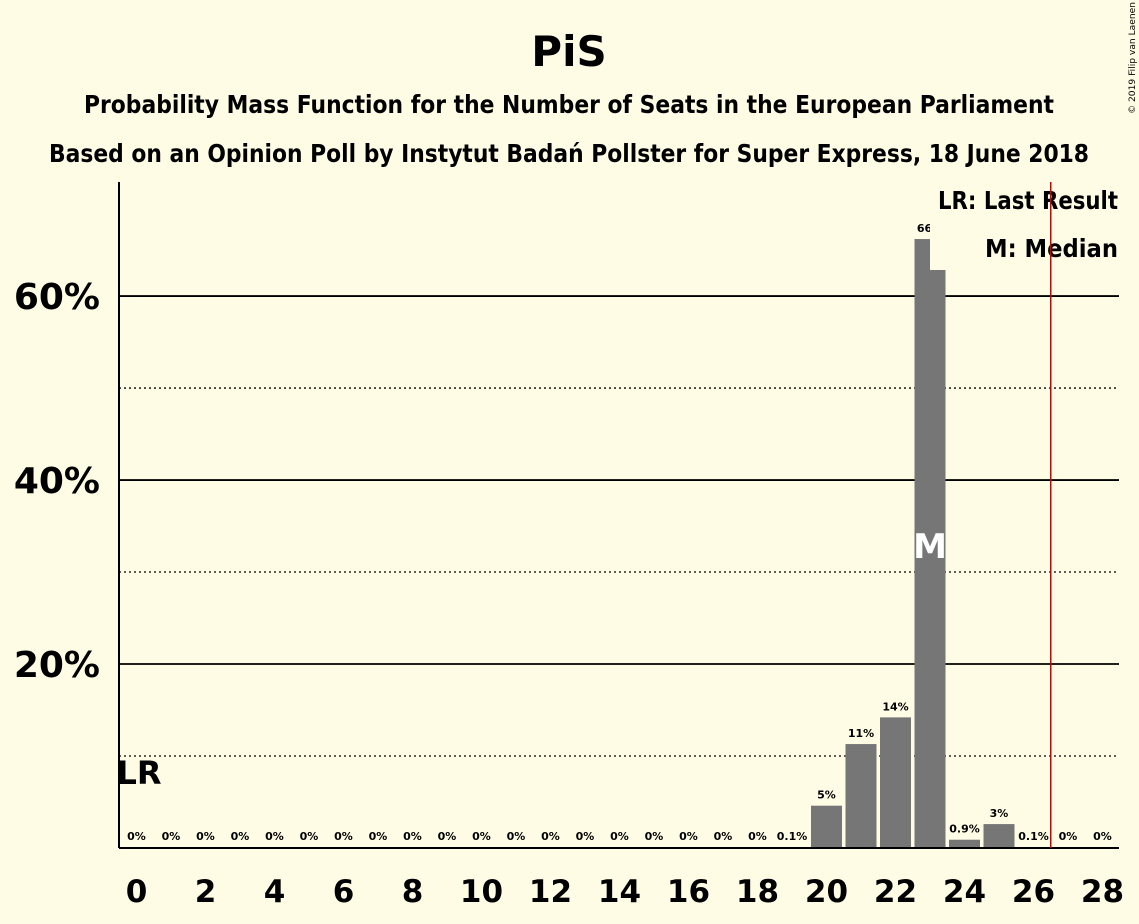 This screenshot has width=1139, height=924. I want to click on bar-label-12: 0%, so click(550, 836).